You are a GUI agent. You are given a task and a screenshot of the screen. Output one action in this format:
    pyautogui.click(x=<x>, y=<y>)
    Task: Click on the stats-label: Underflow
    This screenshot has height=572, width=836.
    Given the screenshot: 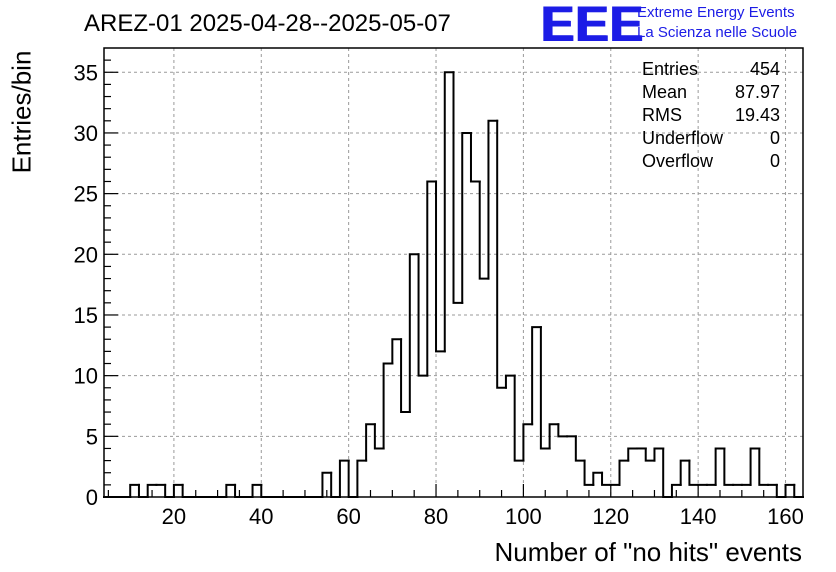 What is the action you would take?
    pyautogui.click(x=683, y=138)
    